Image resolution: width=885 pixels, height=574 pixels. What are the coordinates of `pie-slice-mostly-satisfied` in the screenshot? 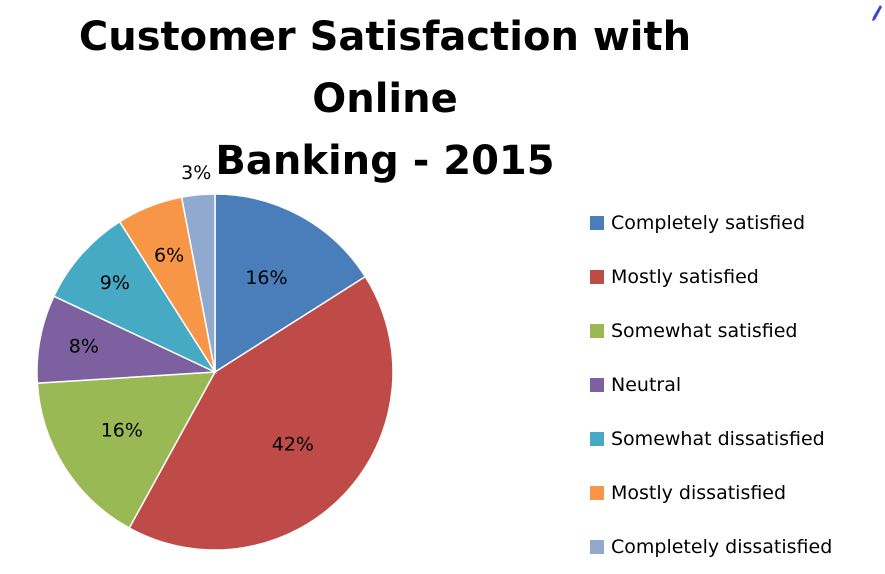 It's located at (261, 413).